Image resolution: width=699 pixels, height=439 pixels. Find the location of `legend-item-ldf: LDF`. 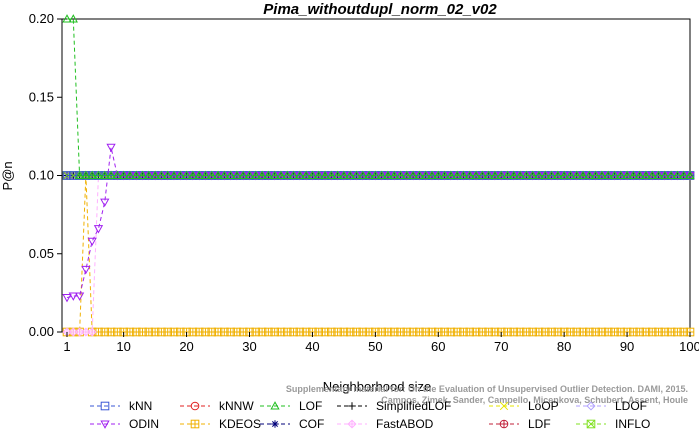

legend-item-ldf: LDF is located at coordinates (520, 424).